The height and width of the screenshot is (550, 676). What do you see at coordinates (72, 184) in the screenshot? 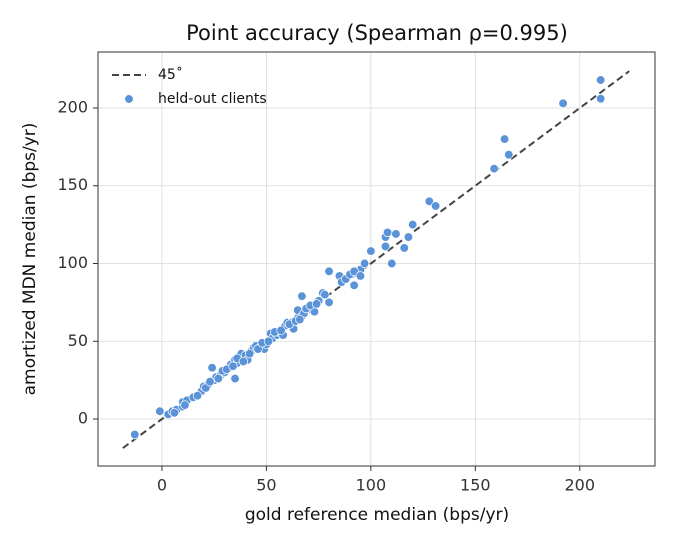
I see `y-tick-label: 150` at bounding box center [72, 184].